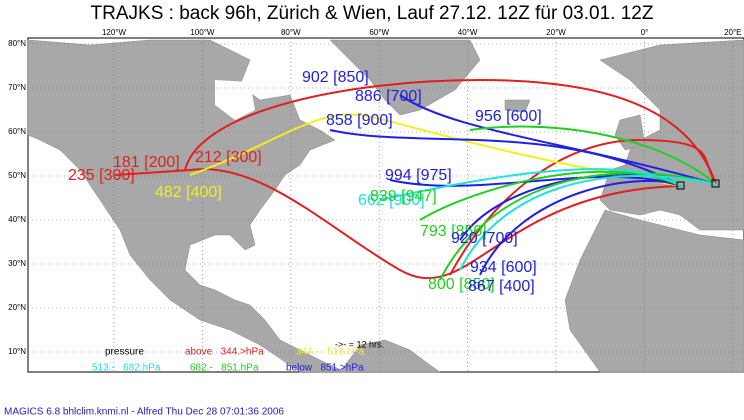  Describe the element at coordinates (17, 87) in the screenshot. I see `lat-label: 70°N` at that location.